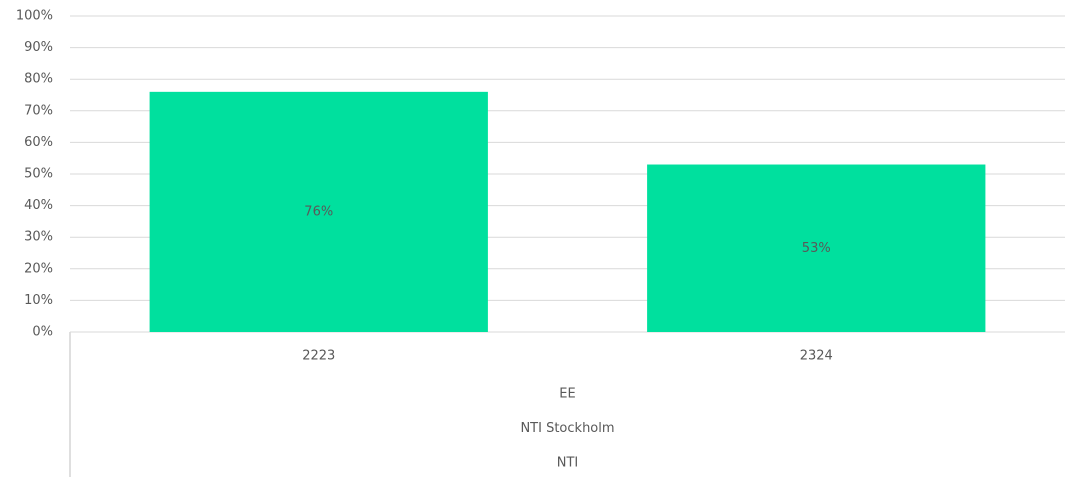 The height and width of the screenshot is (481, 1076). Describe the element at coordinates (38, 300) in the screenshot. I see `y-tick-label: 10%` at that location.